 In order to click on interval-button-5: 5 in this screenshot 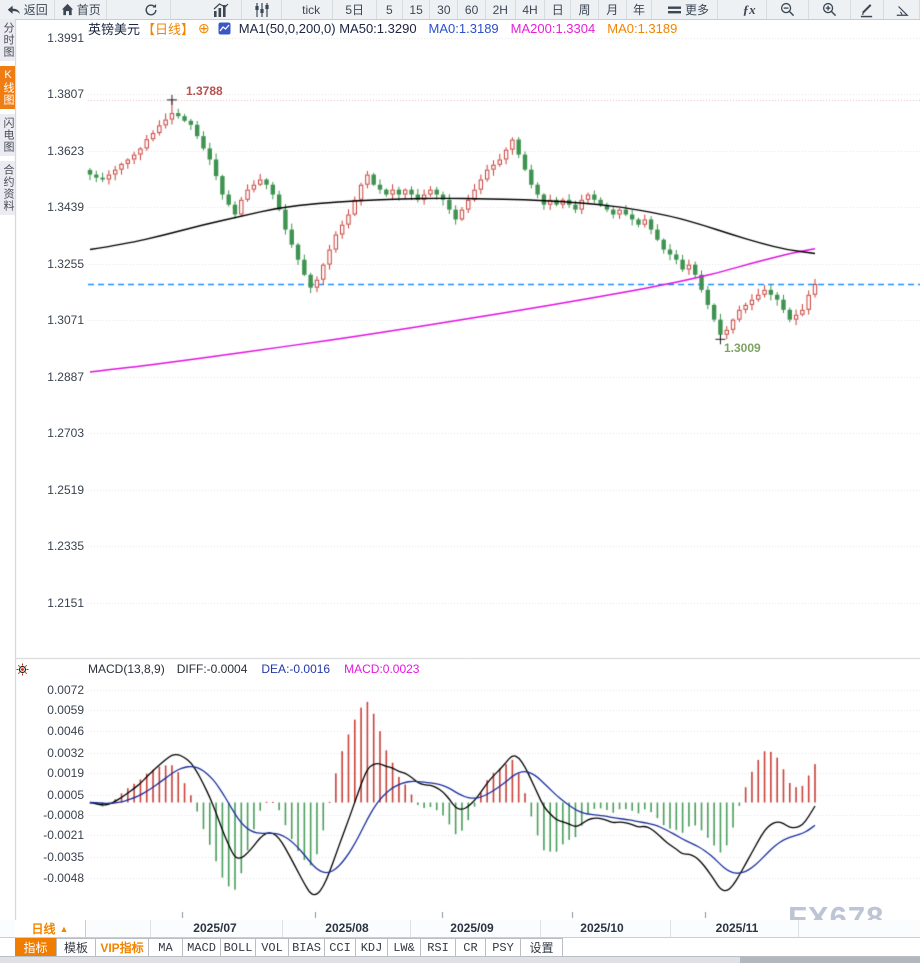, I will do `click(390, 9)`.